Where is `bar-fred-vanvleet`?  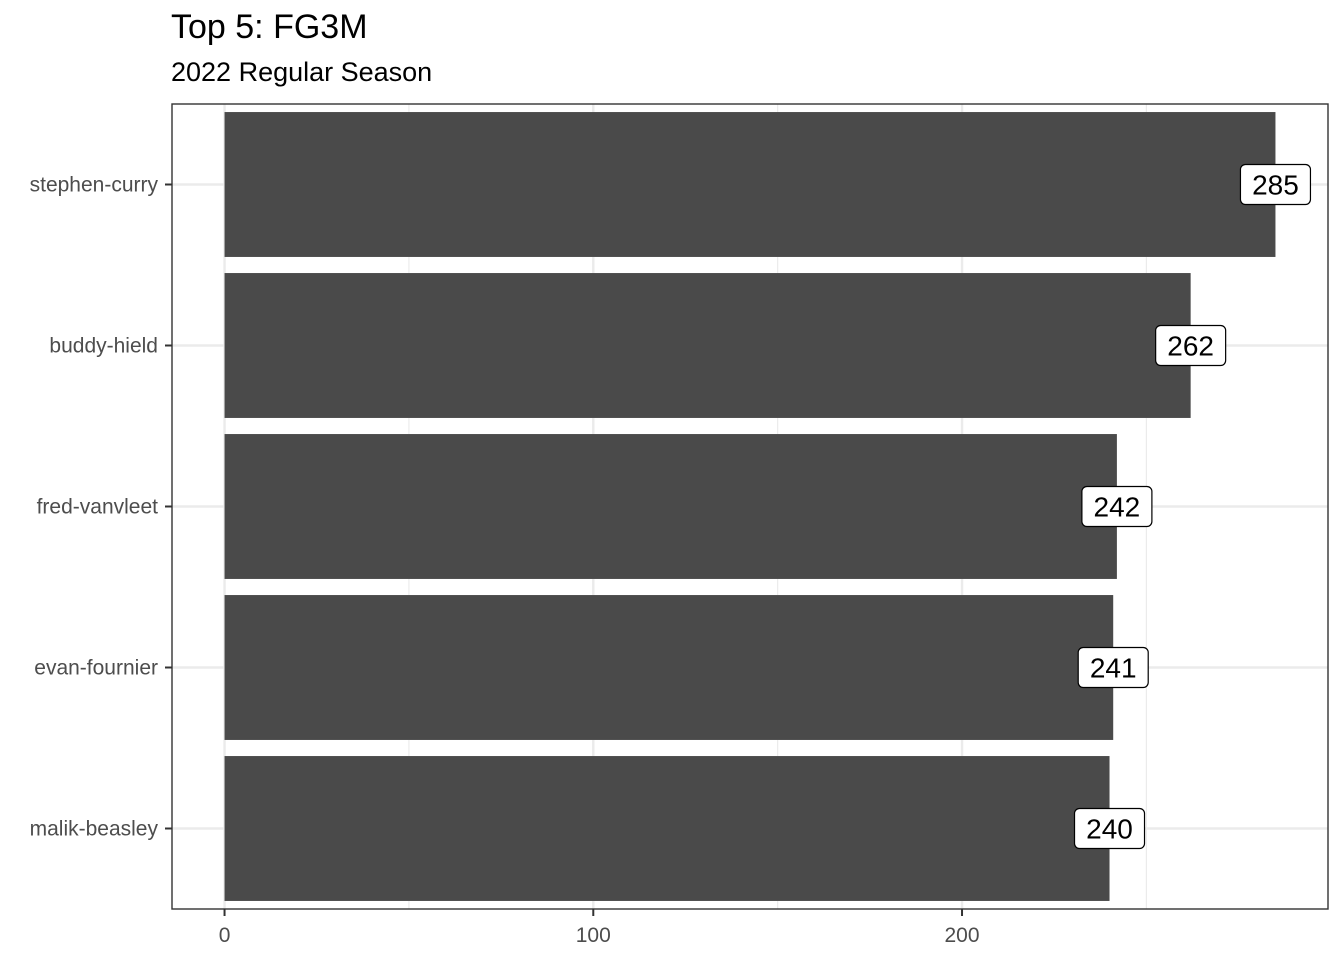 bar-fred-vanvleet is located at coordinates (670, 506).